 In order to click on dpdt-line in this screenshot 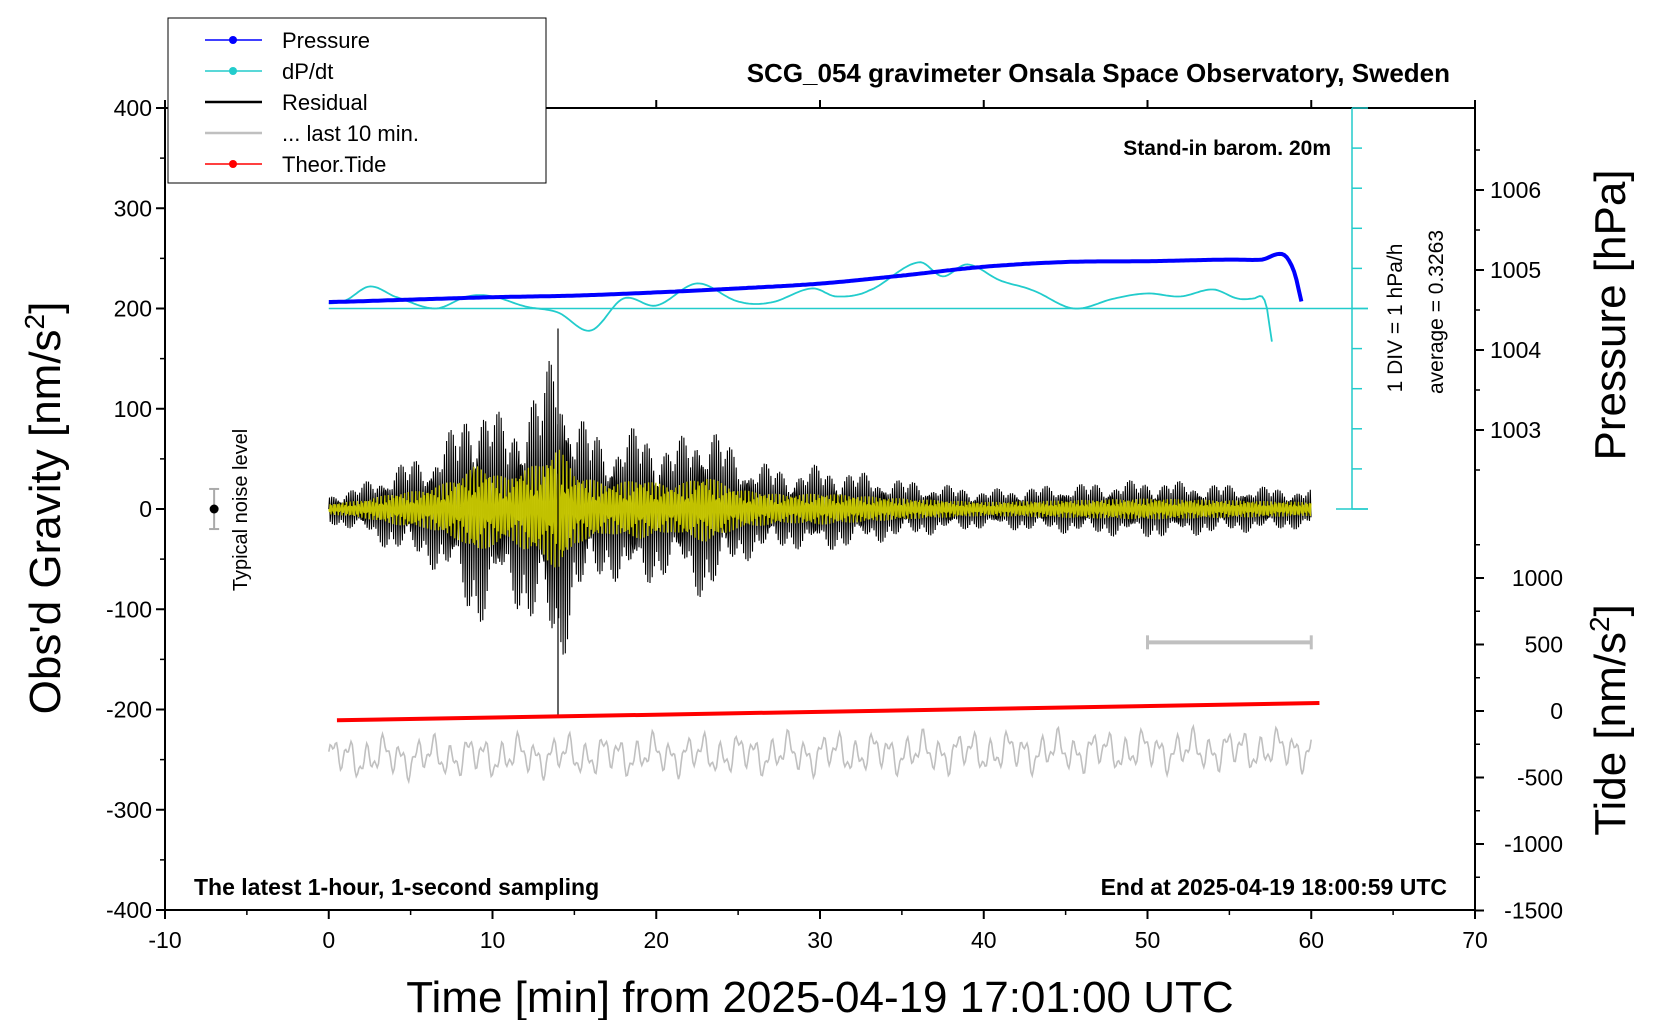, I will do `click(800, 301)`.